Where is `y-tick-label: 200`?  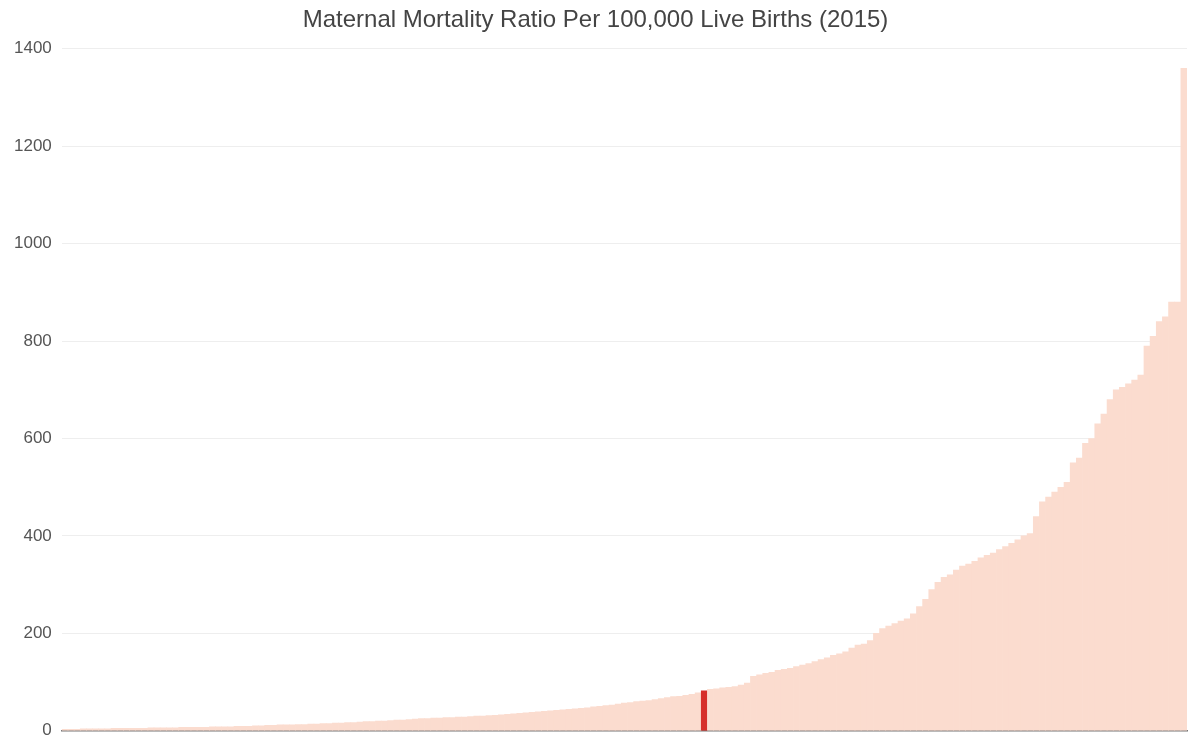 y-tick-label: 200 is located at coordinates (37, 633).